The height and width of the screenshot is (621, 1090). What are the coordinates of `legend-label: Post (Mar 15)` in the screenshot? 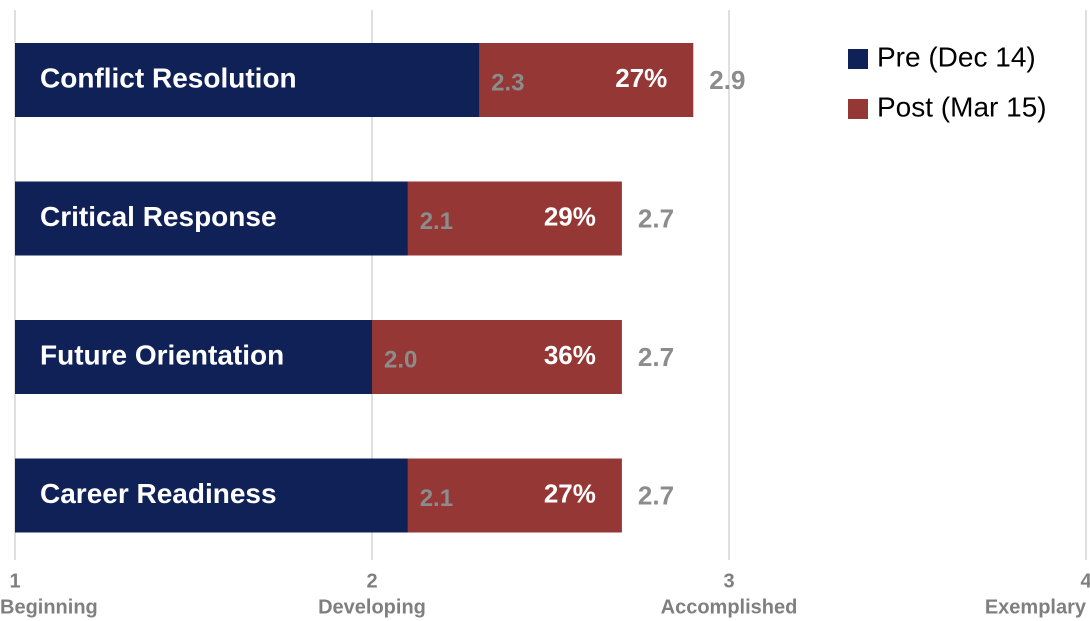 It's located at (962, 106).